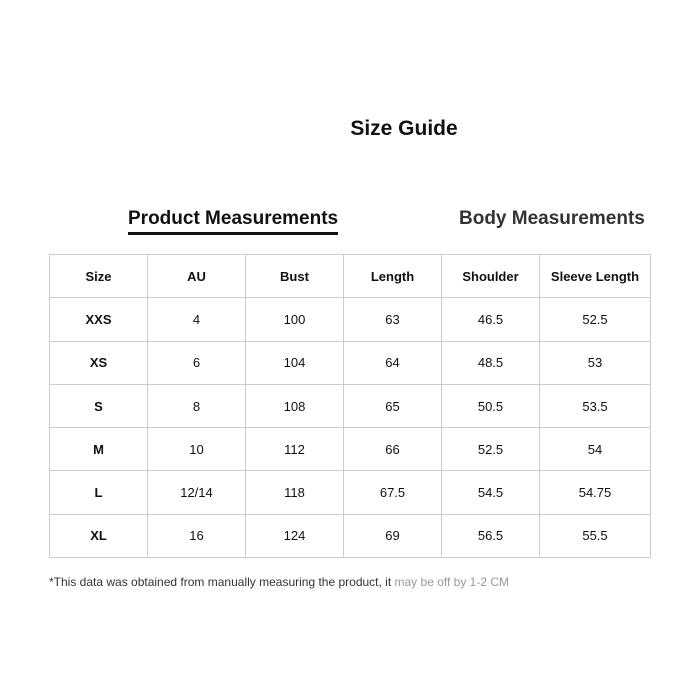 Image resolution: width=700 pixels, height=700 pixels. I want to click on column-header: Length, so click(392, 276).